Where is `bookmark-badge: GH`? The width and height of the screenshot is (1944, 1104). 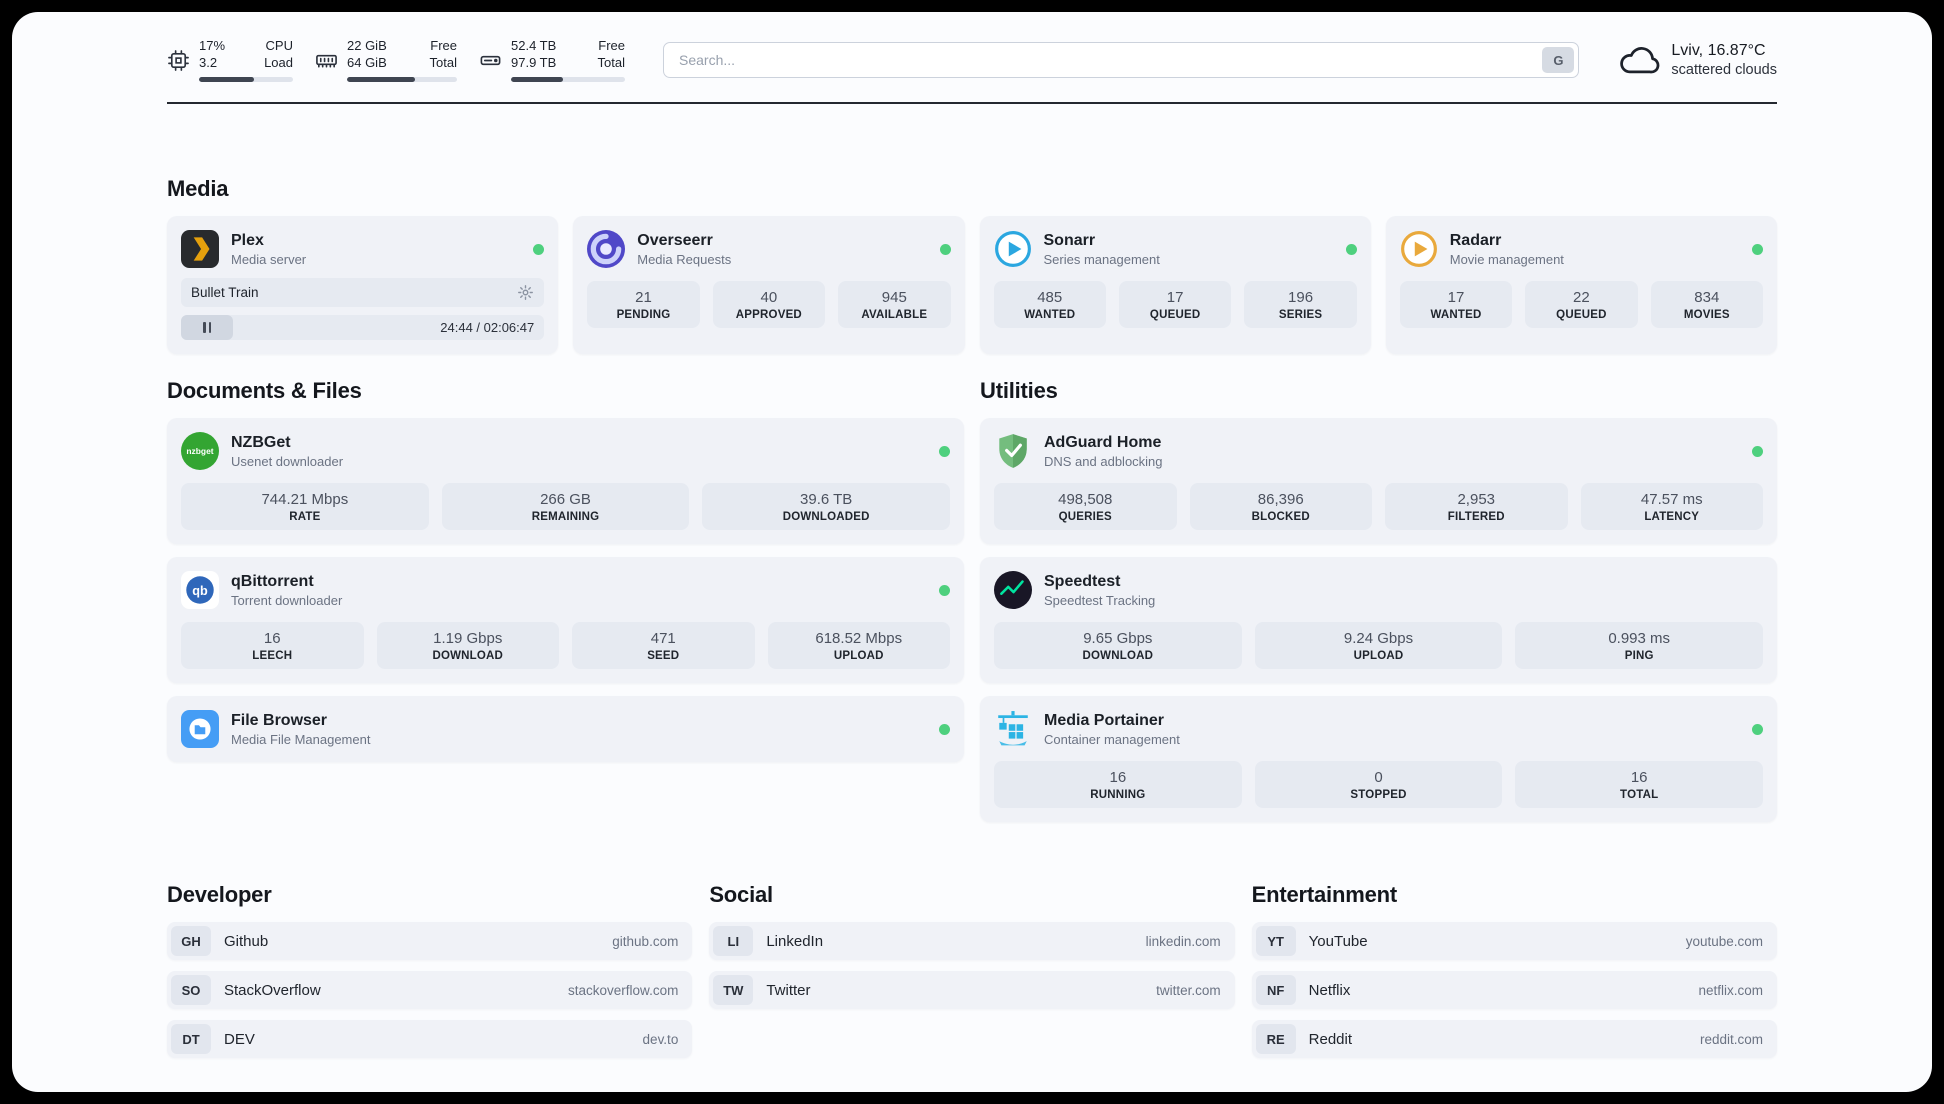 bookmark-badge: GH is located at coordinates (191, 941).